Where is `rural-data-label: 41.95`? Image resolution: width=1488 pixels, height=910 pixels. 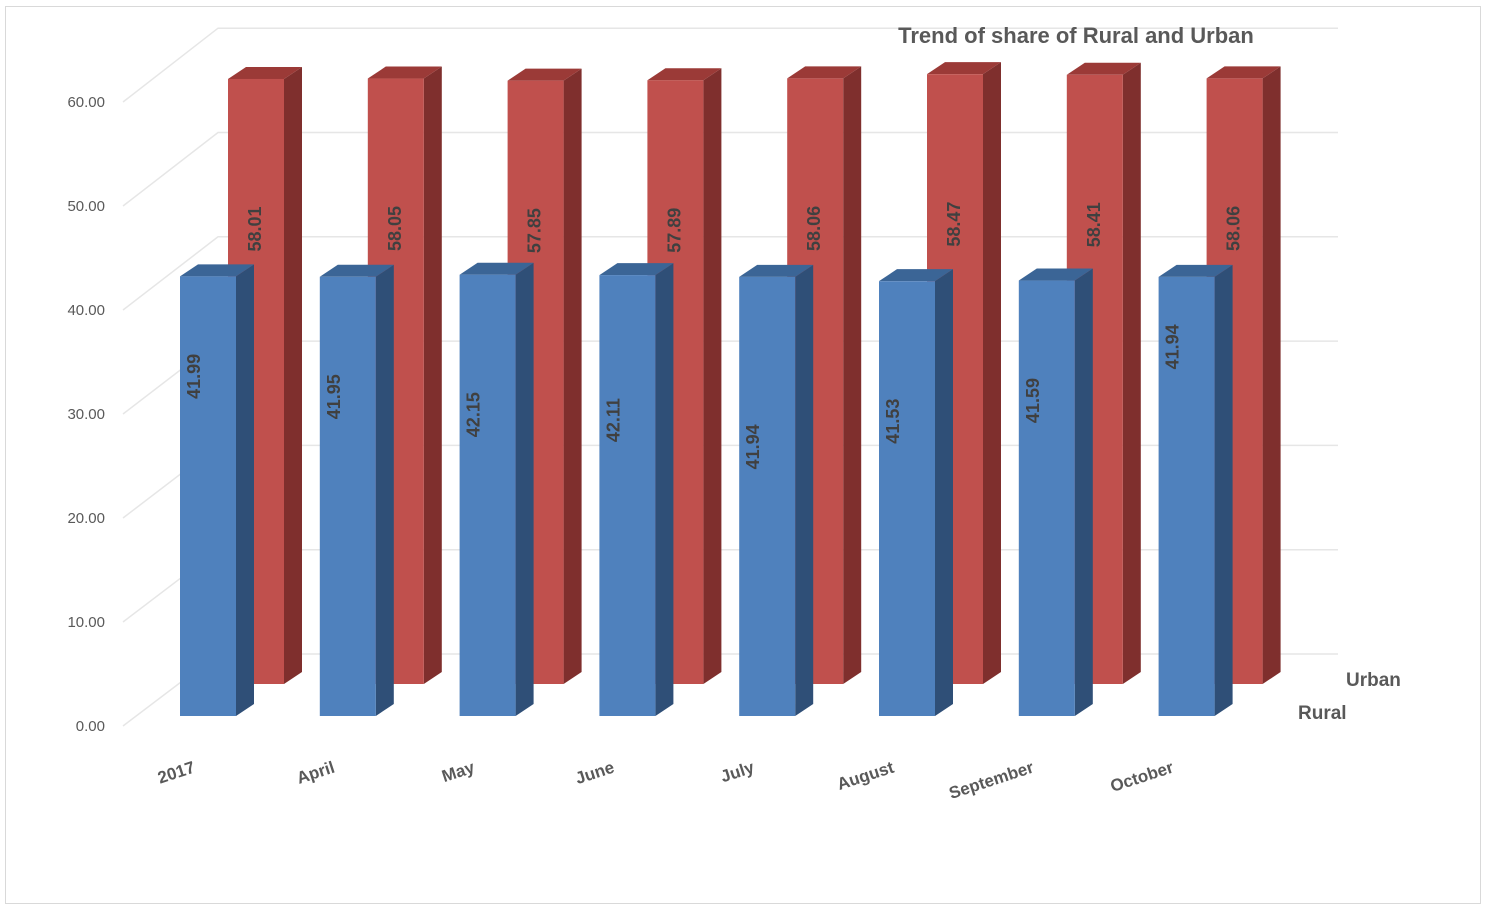 rural-data-label: 41.95 is located at coordinates (334, 396).